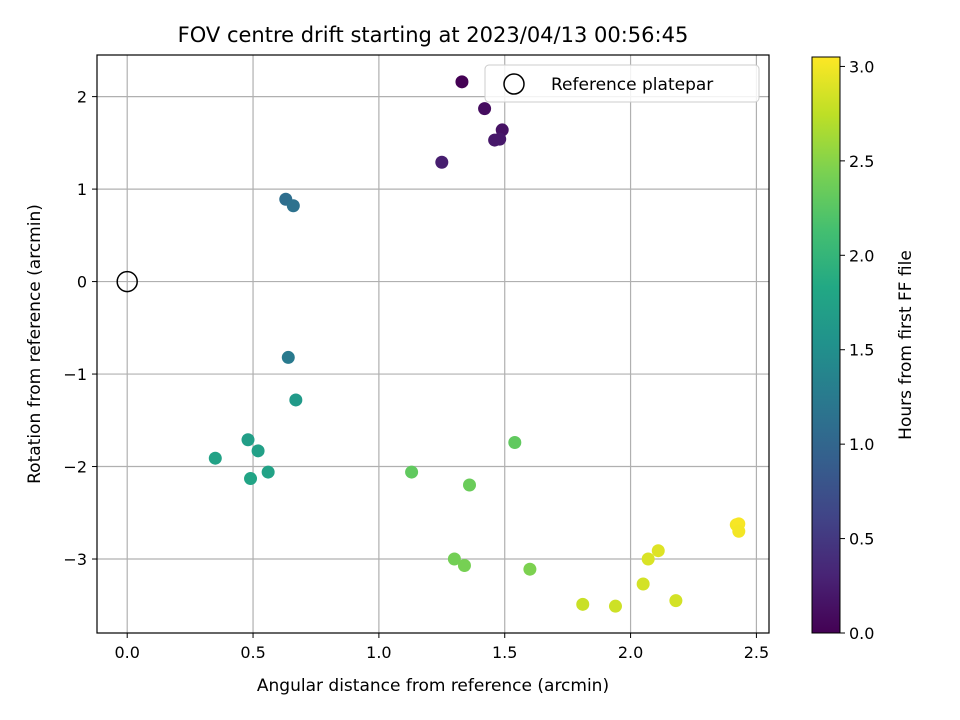 The height and width of the screenshot is (720, 960). I want to click on x-tick-label: 0.0, so click(126, 652).